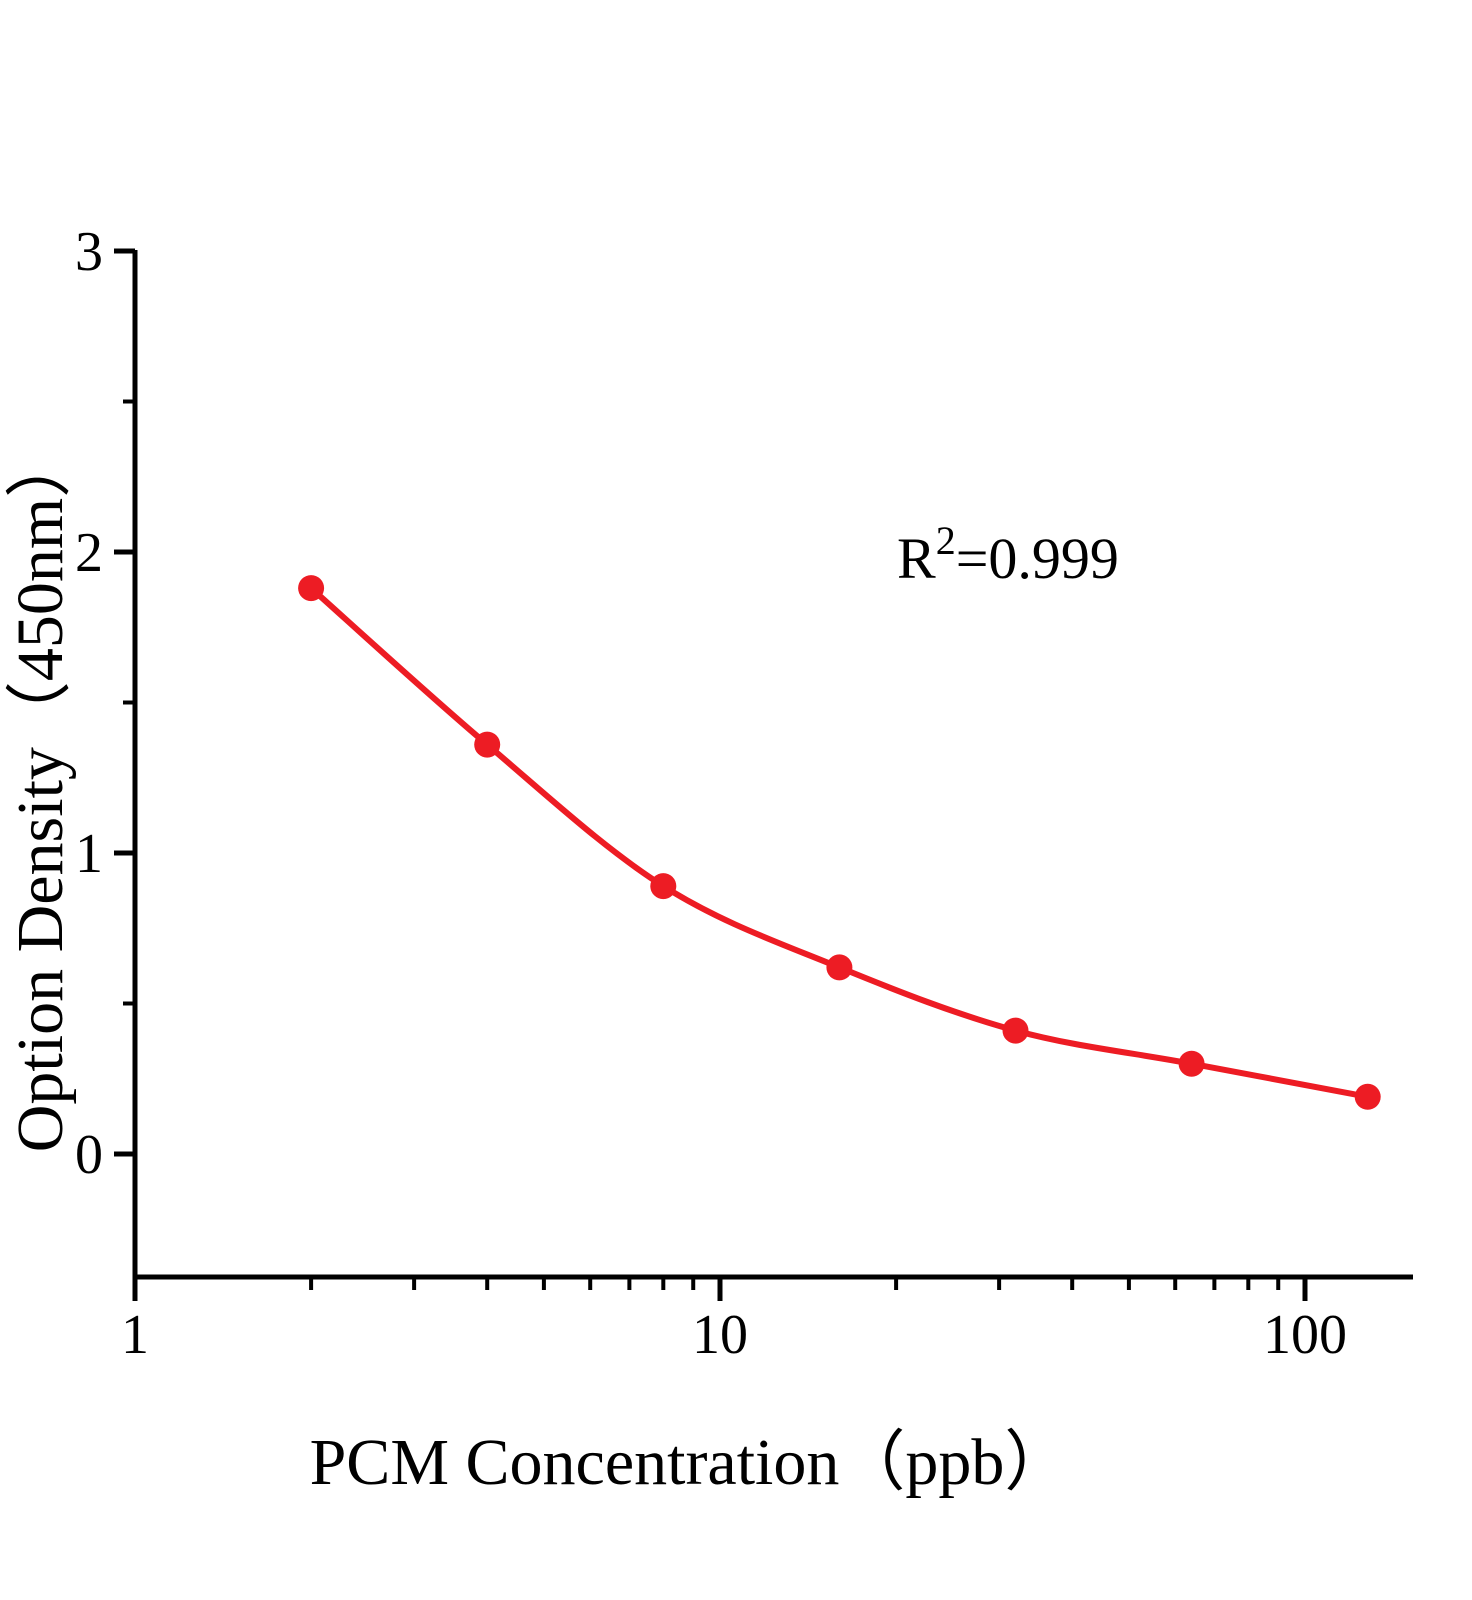 This screenshot has width=1472, height=1600. Describe the element at coordinates (89, 854) in the screenshot. I see `y-tick-label: 1` at that location.